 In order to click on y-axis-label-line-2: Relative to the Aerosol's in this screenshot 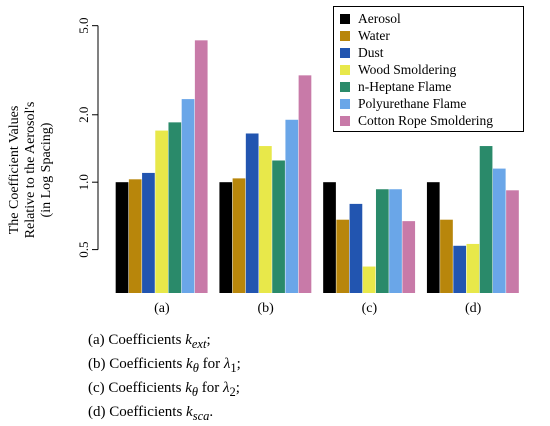, I will do `click(30, 170)`.